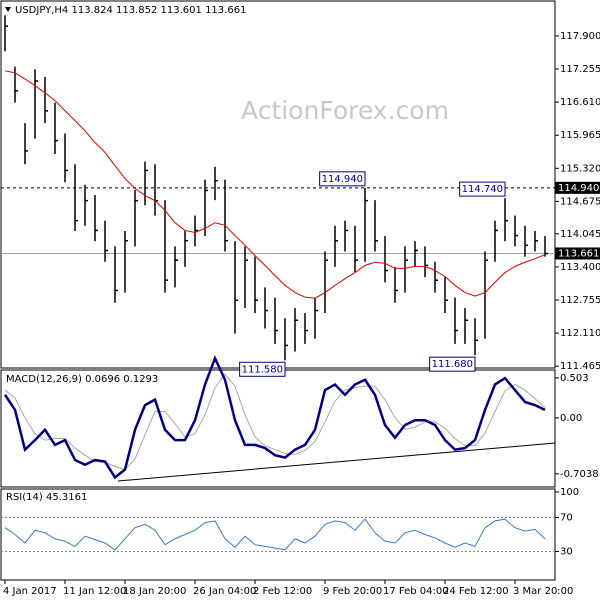 The image size is (600, 600). I want to click on rsi-panel-border, so click(278, 534).